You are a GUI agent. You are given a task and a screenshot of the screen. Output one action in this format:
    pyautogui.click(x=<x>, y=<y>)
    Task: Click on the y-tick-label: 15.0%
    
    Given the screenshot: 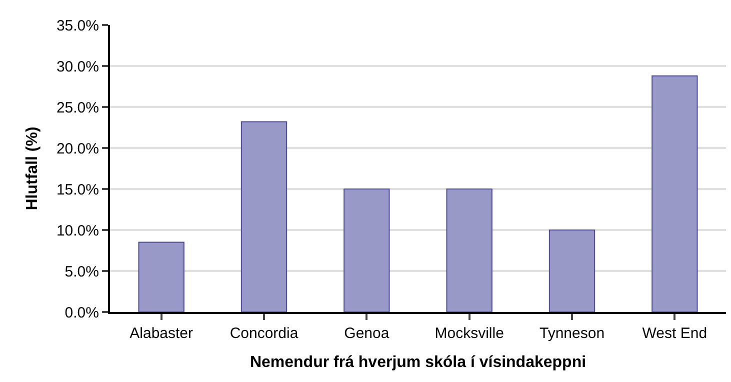 What is the action you would take?
    pyautogui.click(x=77, y=189)
    